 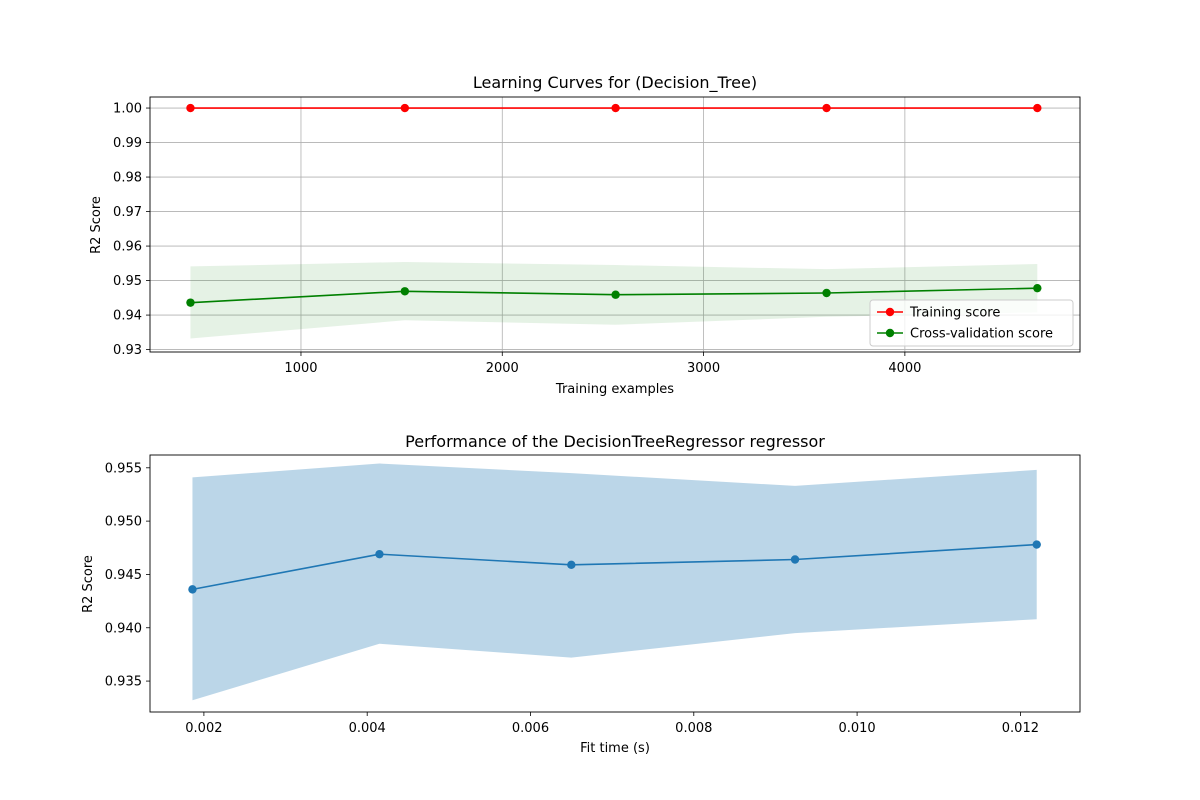 I want to click on y-tick-label: 0.95, so click(x=127, y=281).